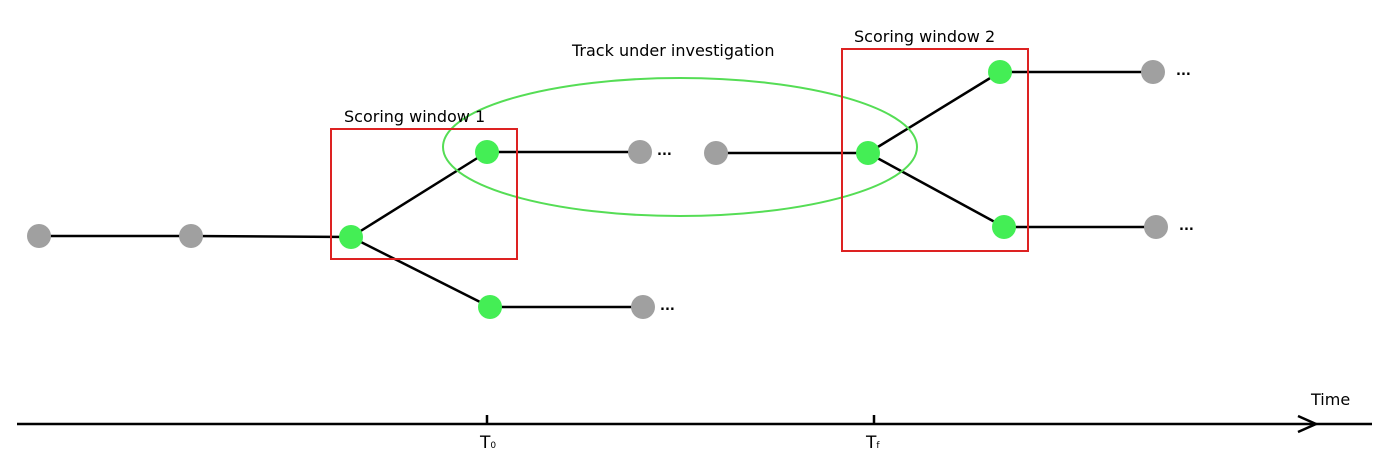 Image resolution: width=1388 pixels, height=476 pixels. Describe the element at coordinates (872, 443) in the screenshot. I see `tf-label: Tf` at that location.